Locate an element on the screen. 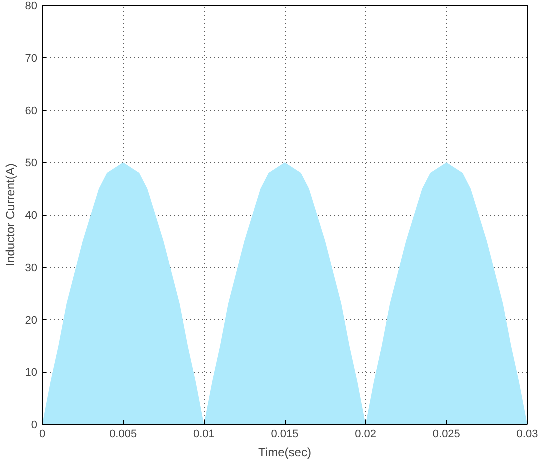 The height and width of the screenshot is (462, 547). y-tick-label: 80 is located at coordinates (31, 6).